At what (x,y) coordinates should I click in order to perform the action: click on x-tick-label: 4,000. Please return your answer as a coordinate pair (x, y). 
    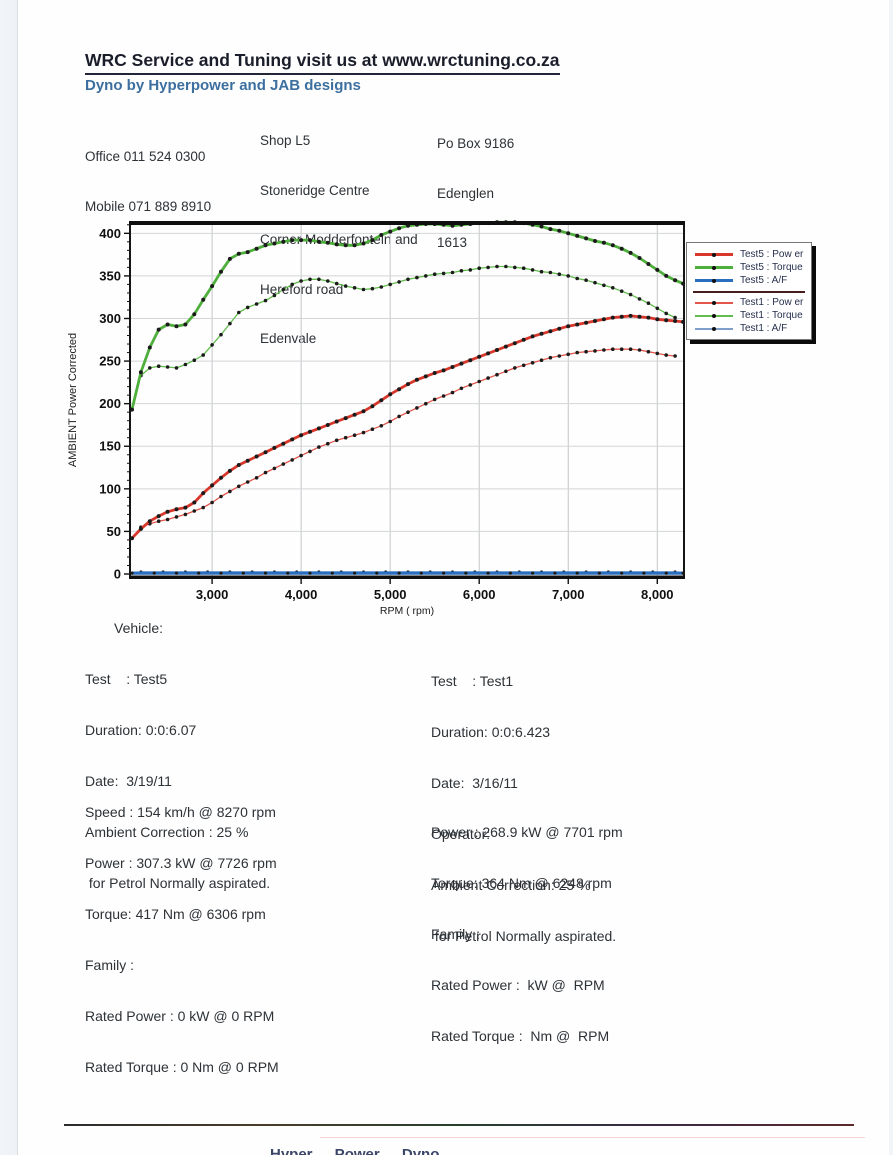
    Looking at the image, I should click on (301, 594).